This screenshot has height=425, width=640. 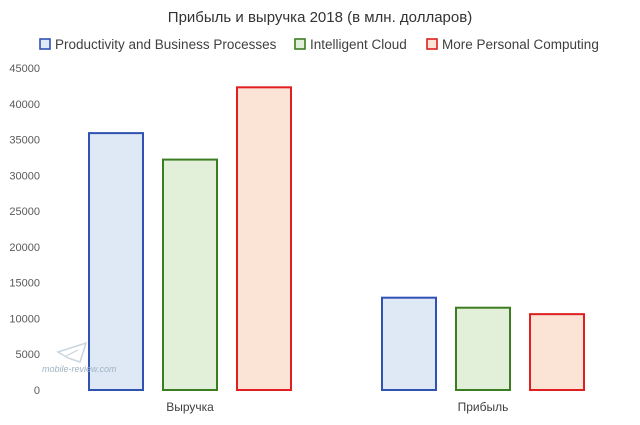 I want to click on watermark-text: mobile-review.com, so click(x=79, y=369).